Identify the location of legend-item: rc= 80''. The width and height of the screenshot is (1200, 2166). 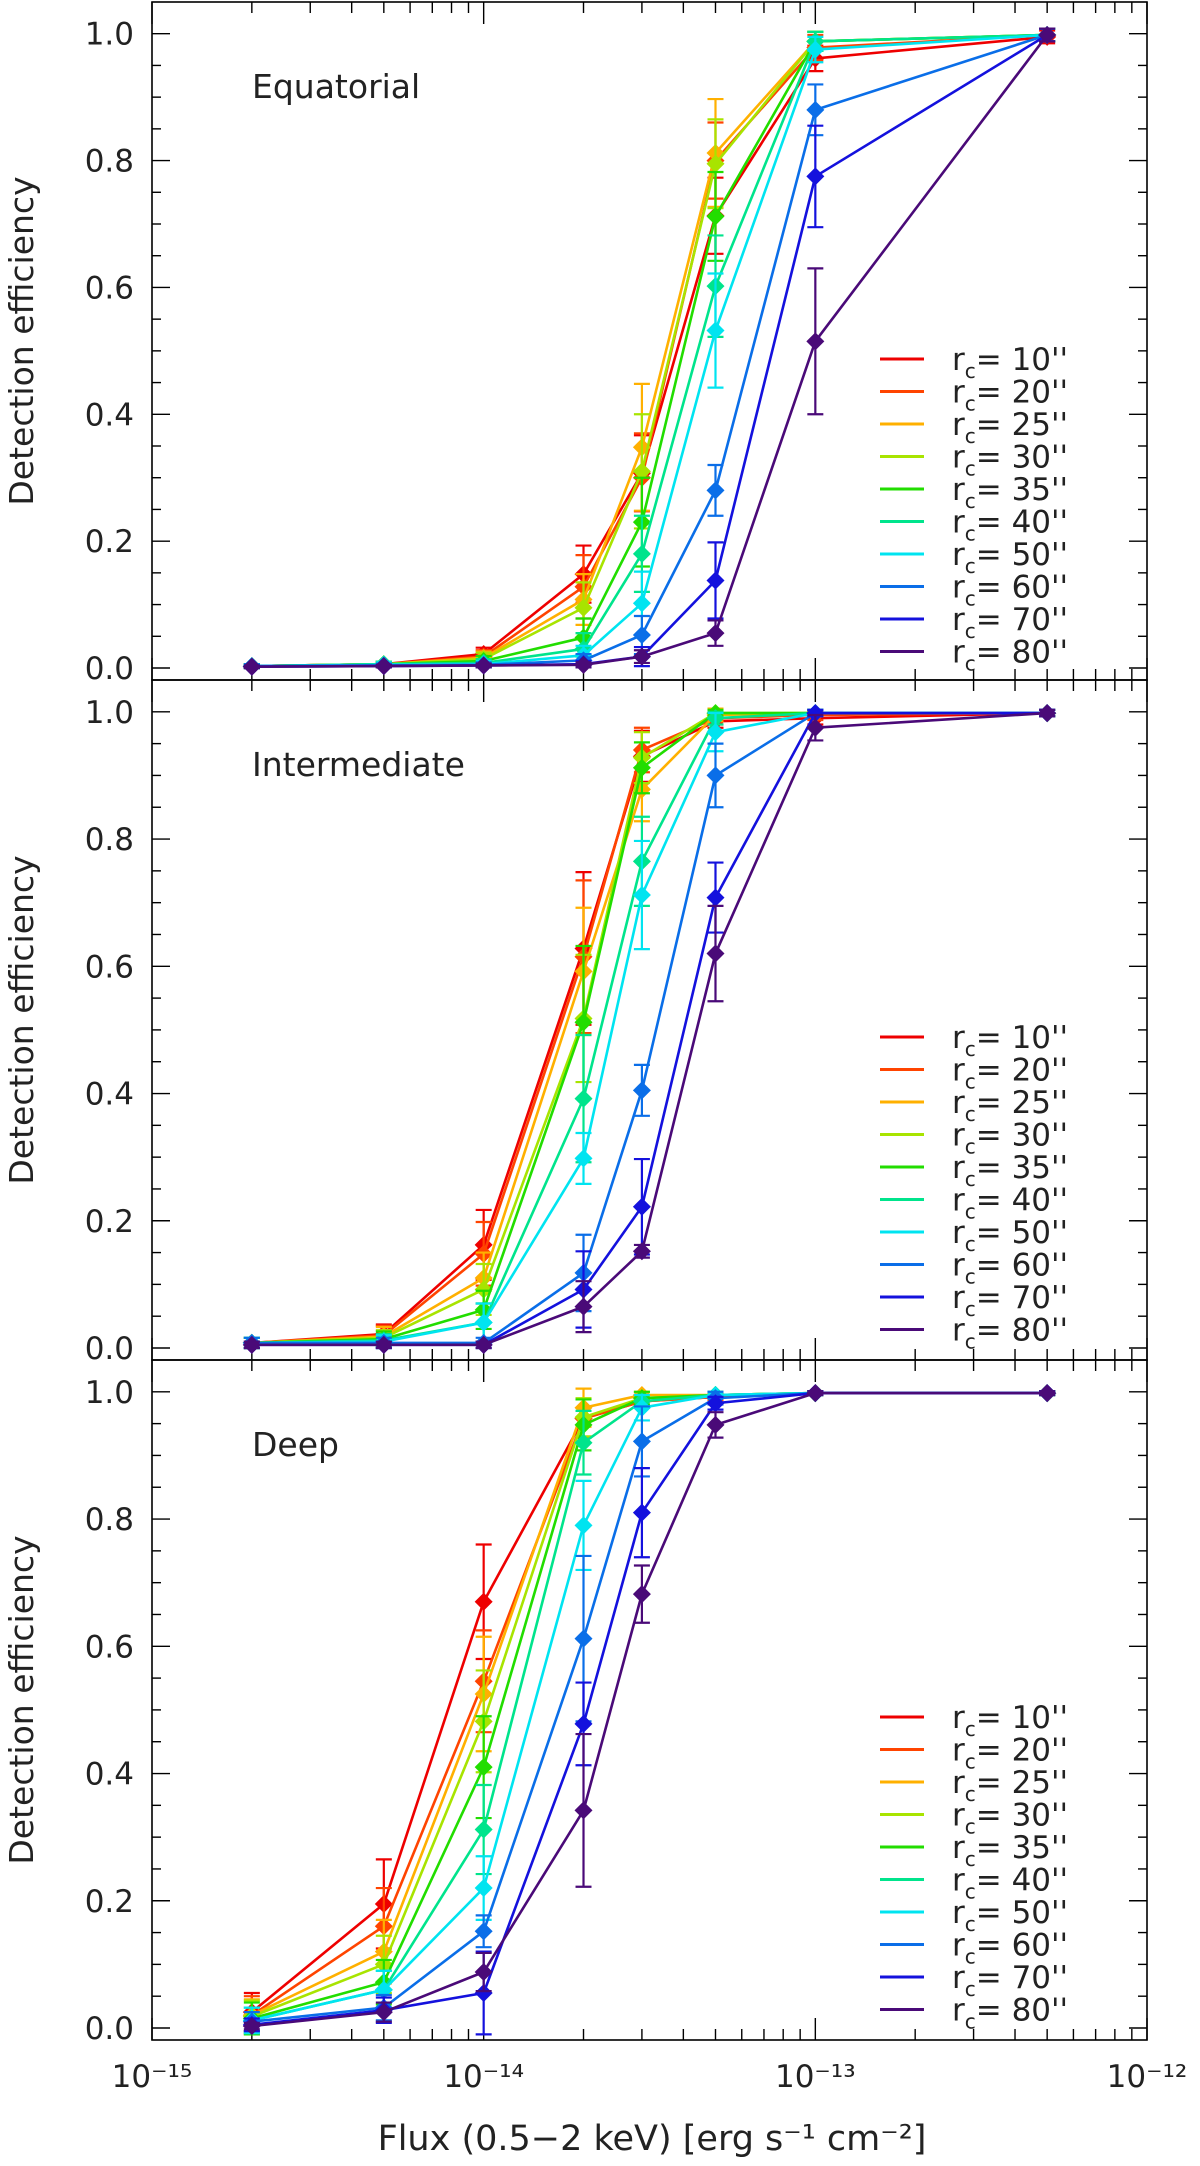
(974, 655).